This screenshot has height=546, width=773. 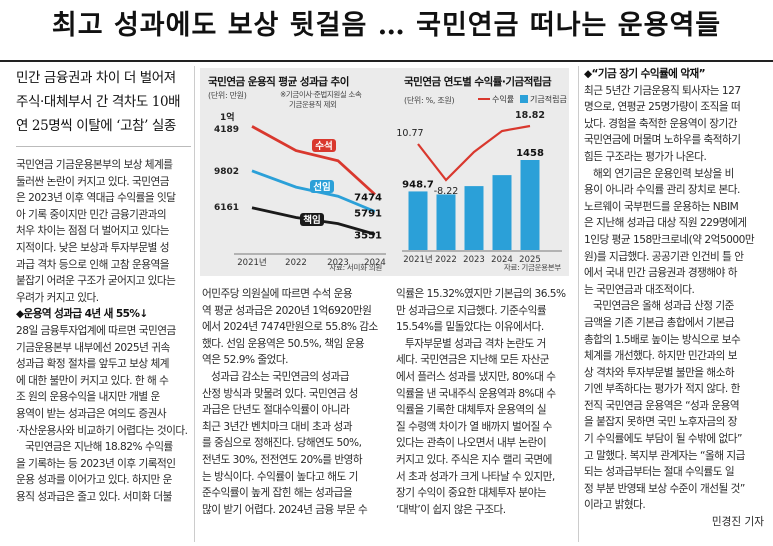 What do you see at coordinates (530, 115) in the screenshot?
I see `line-value-label: 18.82` at bounding box center [530, 115].